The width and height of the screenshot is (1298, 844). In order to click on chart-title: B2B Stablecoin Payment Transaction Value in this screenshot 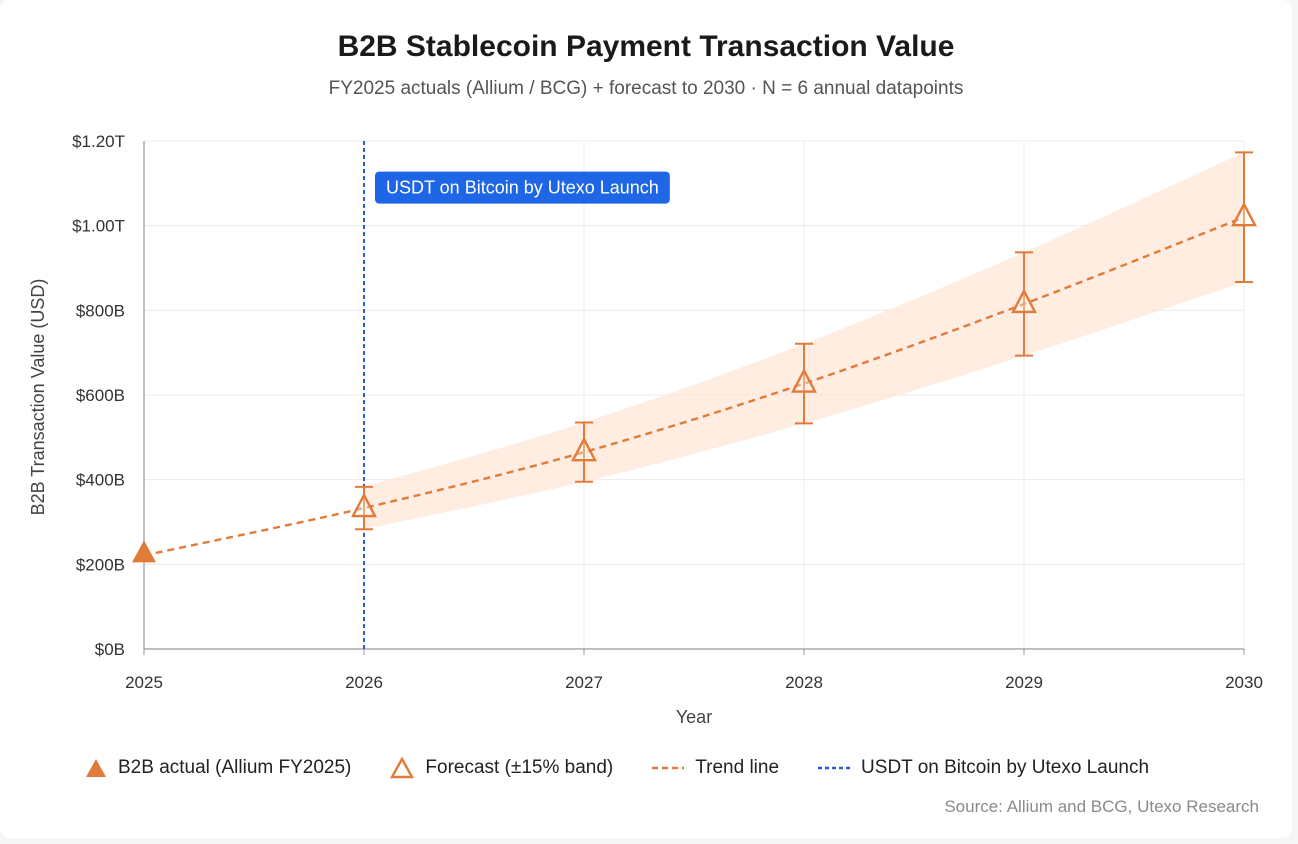, I will do `click(646, 46)`.